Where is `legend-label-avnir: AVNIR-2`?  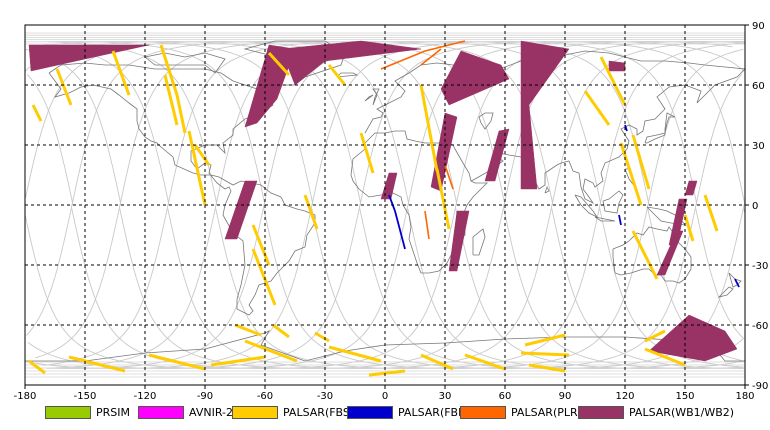 legend-label-avnir: AVNIR-2 is located at coordinates (211, 412).